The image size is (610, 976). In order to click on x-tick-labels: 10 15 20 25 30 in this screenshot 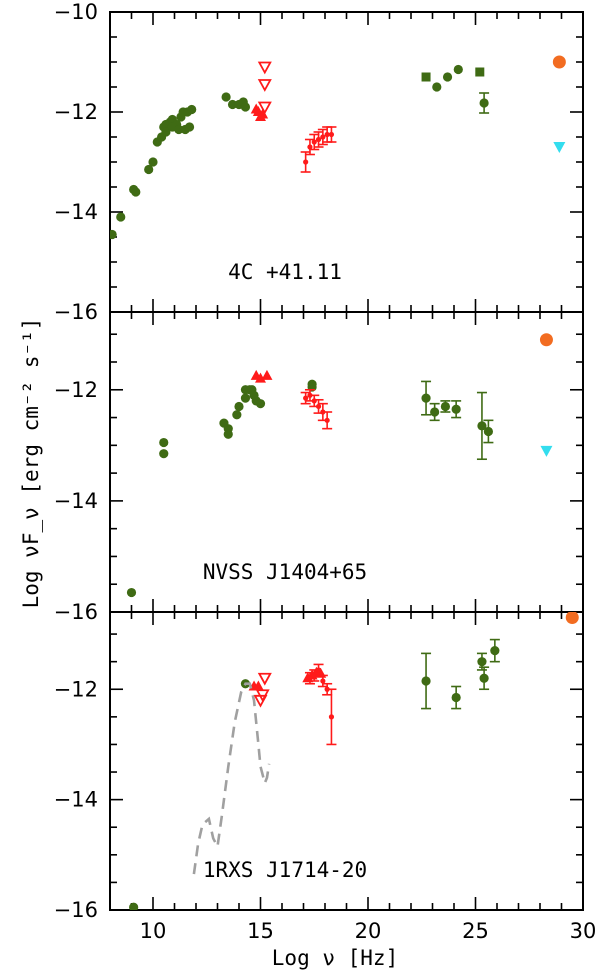, I will do `click(368, 931)`.